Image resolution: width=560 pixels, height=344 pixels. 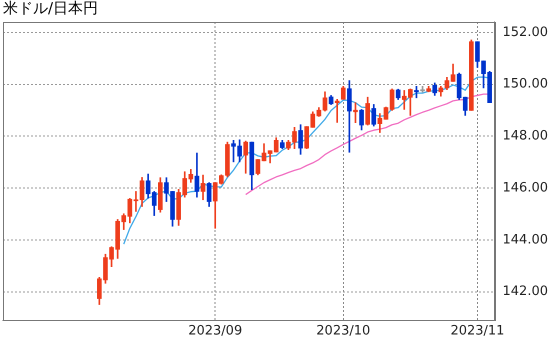 What do you see at coordinates (525, 292) in the screenshot?
I see `y-tick-label: 142.00` at bounding box center [525, 292].